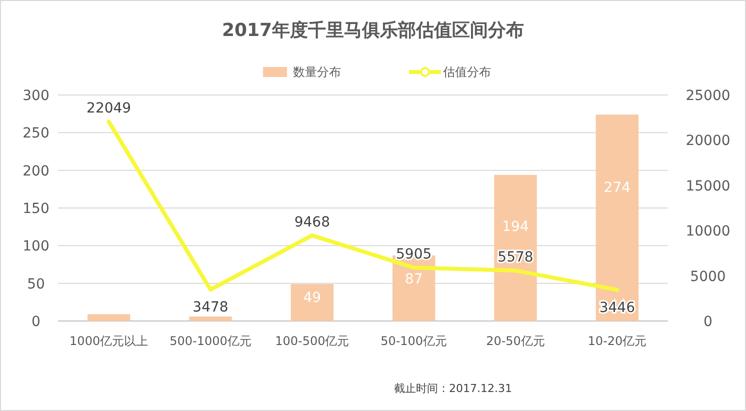 Image resolution: width=746 pixels, height=411 pixels. I want to click on x-tick-label: 500-1000亿元, so click(211, 341).